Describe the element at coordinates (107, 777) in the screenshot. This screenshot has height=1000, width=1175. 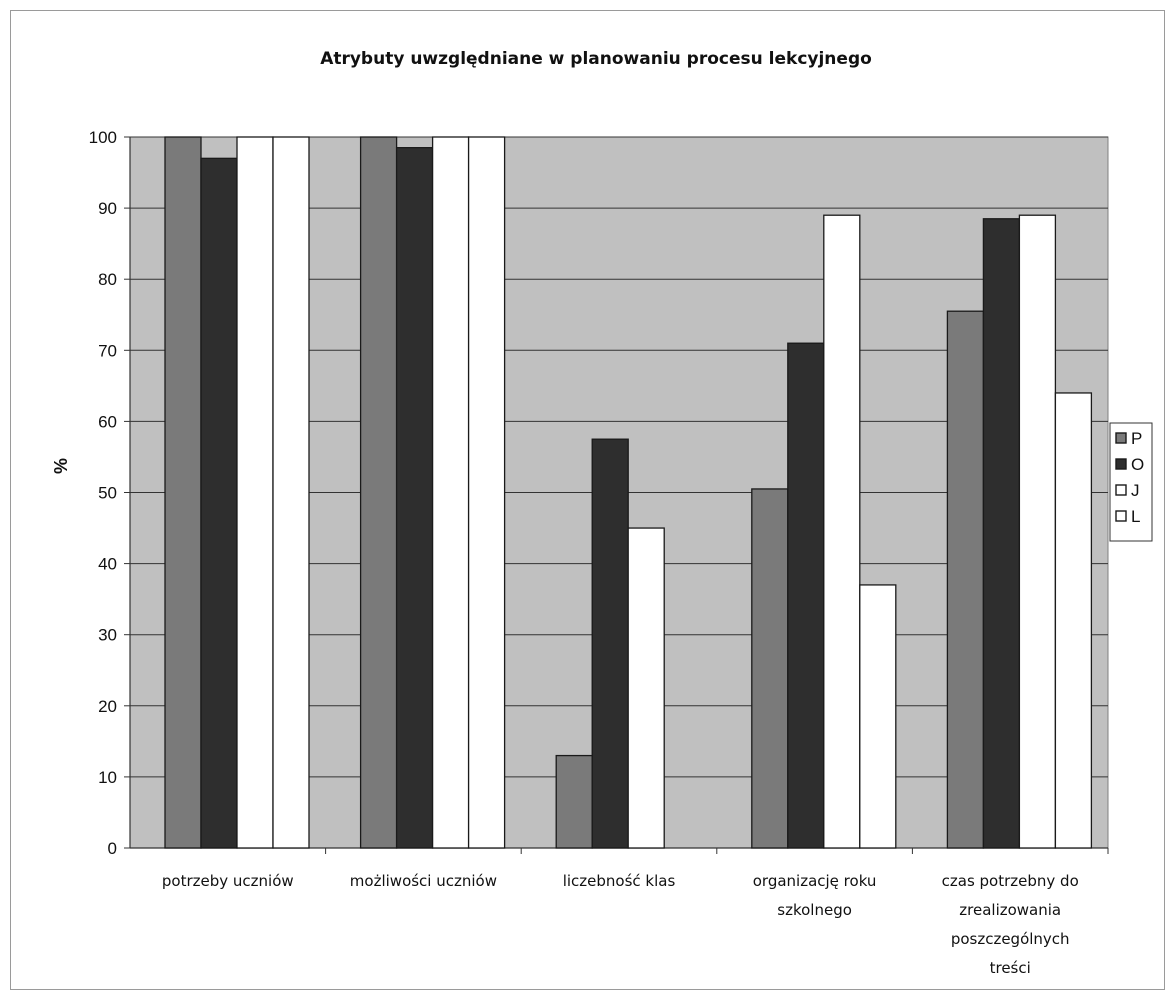
I see `y-tick-label: 10` at that location.